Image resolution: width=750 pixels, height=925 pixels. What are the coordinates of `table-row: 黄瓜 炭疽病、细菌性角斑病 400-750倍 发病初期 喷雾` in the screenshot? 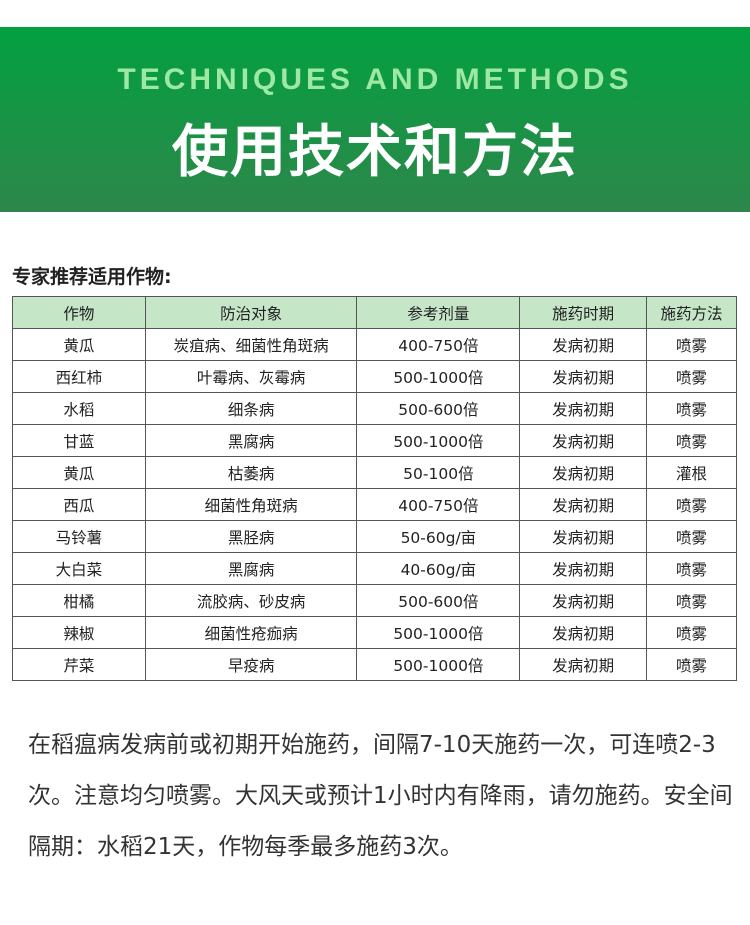 It's located at (374, 344).